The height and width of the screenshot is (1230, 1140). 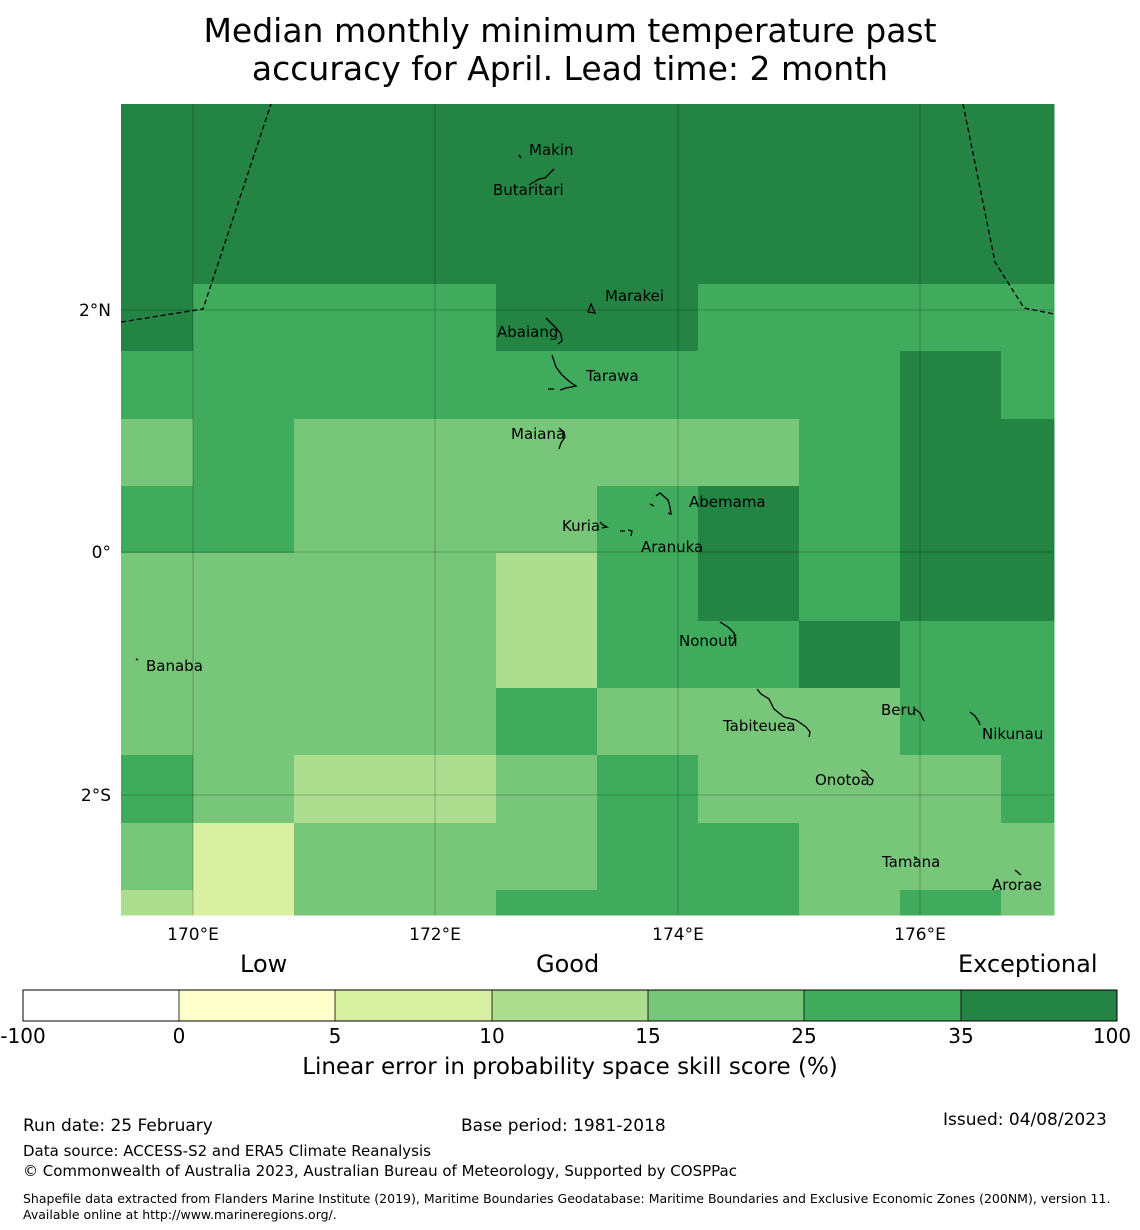 What do you see at coordinates (562, 438) in the screenshot?
I see `maiana-outline` at bounding box center [562, 438].